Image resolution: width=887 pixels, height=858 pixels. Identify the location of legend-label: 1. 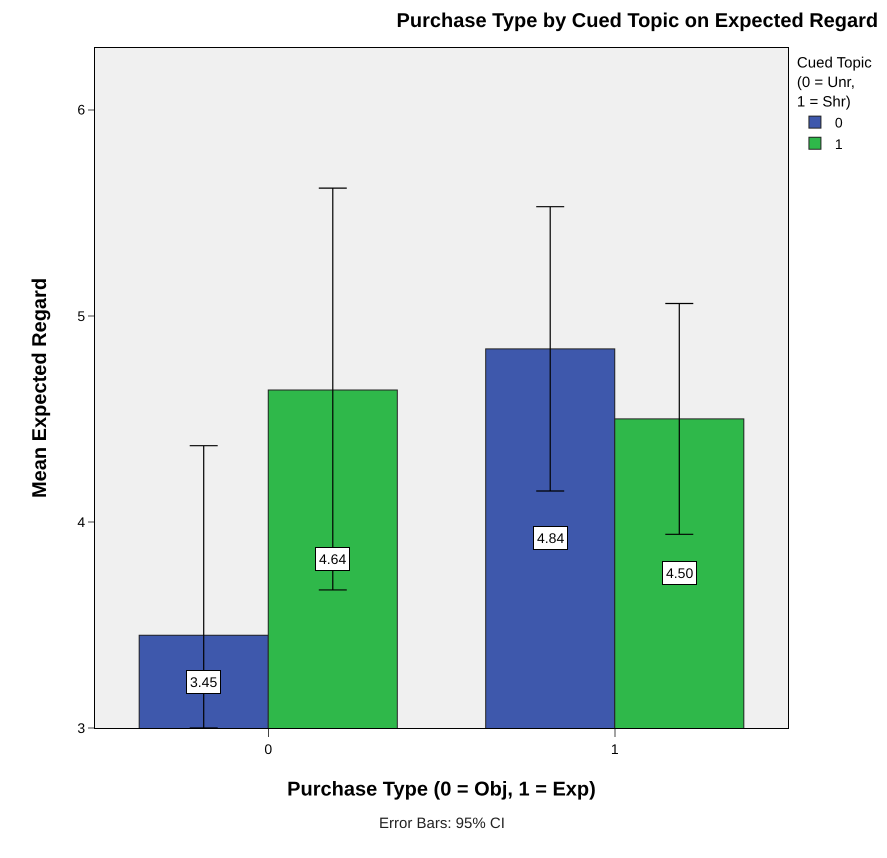
(838, 144).